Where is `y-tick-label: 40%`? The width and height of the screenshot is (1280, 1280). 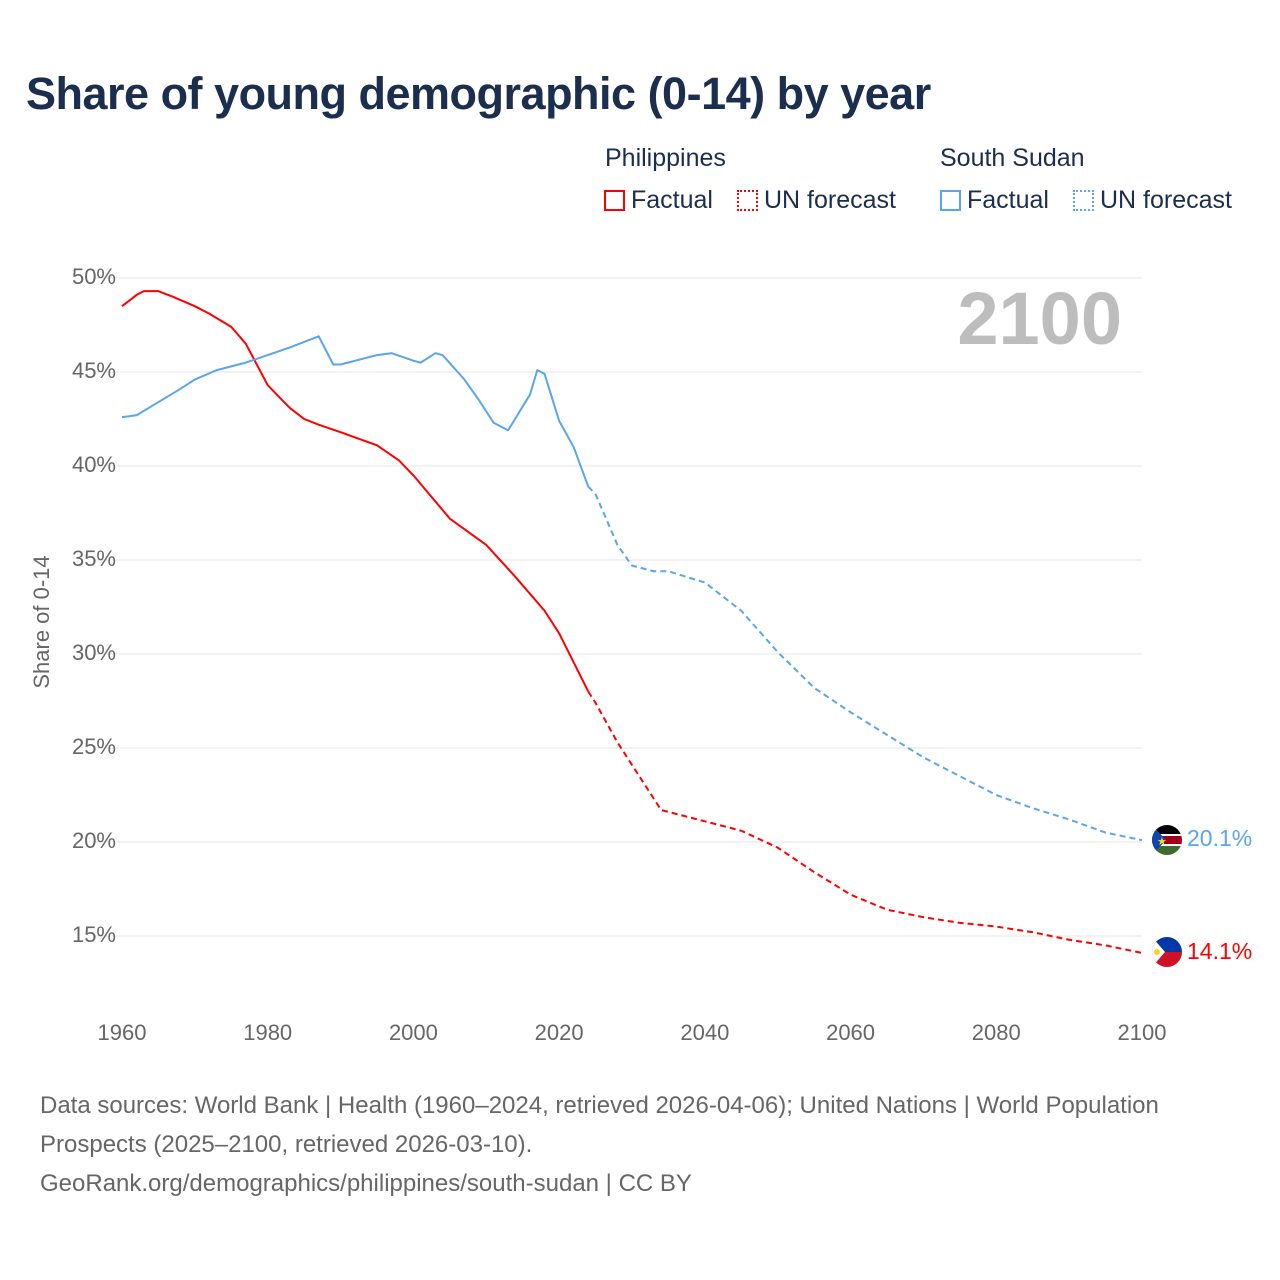
y-tick-label: 40% is located at coordinates (93, 464).